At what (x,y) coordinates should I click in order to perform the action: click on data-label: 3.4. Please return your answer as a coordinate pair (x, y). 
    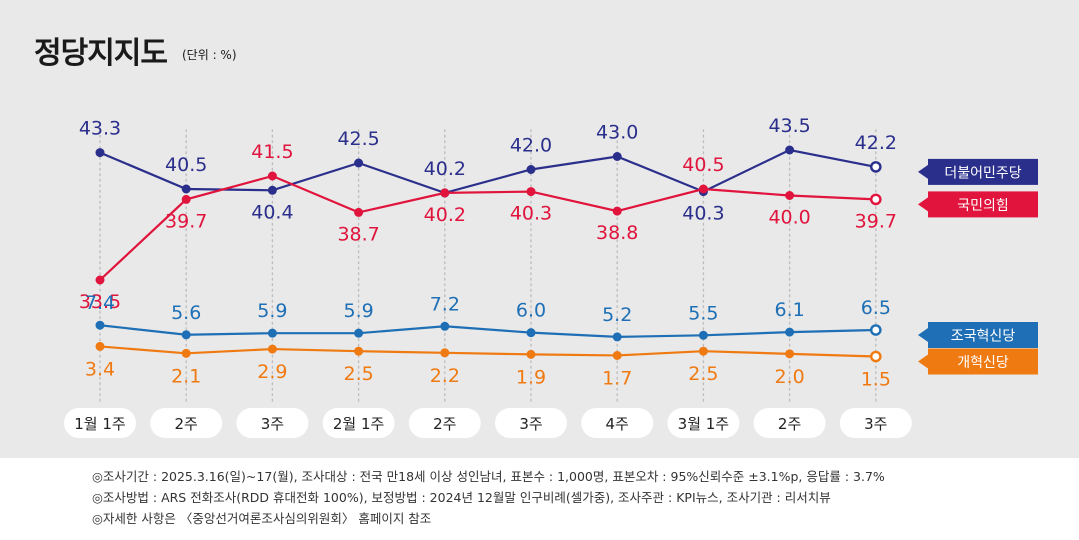
    Looking at the image, I should click on (100, 369).